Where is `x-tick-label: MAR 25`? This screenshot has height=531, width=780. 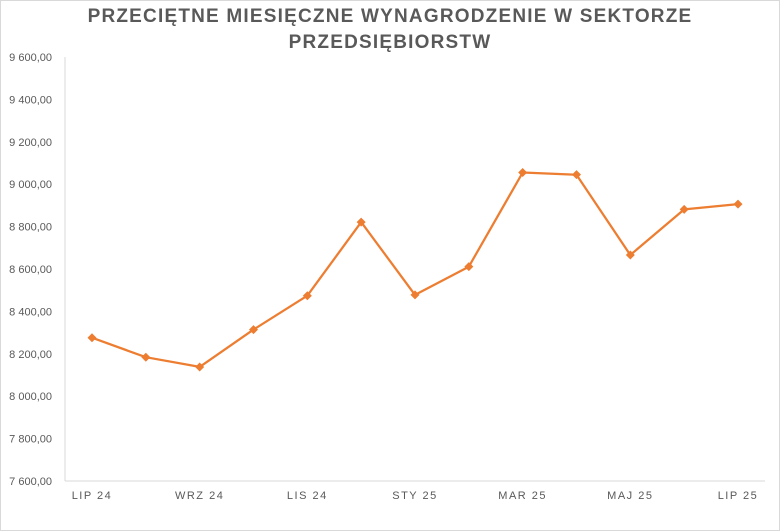
x-tick-label: MAR 25 is located at coordinates (522, 496).